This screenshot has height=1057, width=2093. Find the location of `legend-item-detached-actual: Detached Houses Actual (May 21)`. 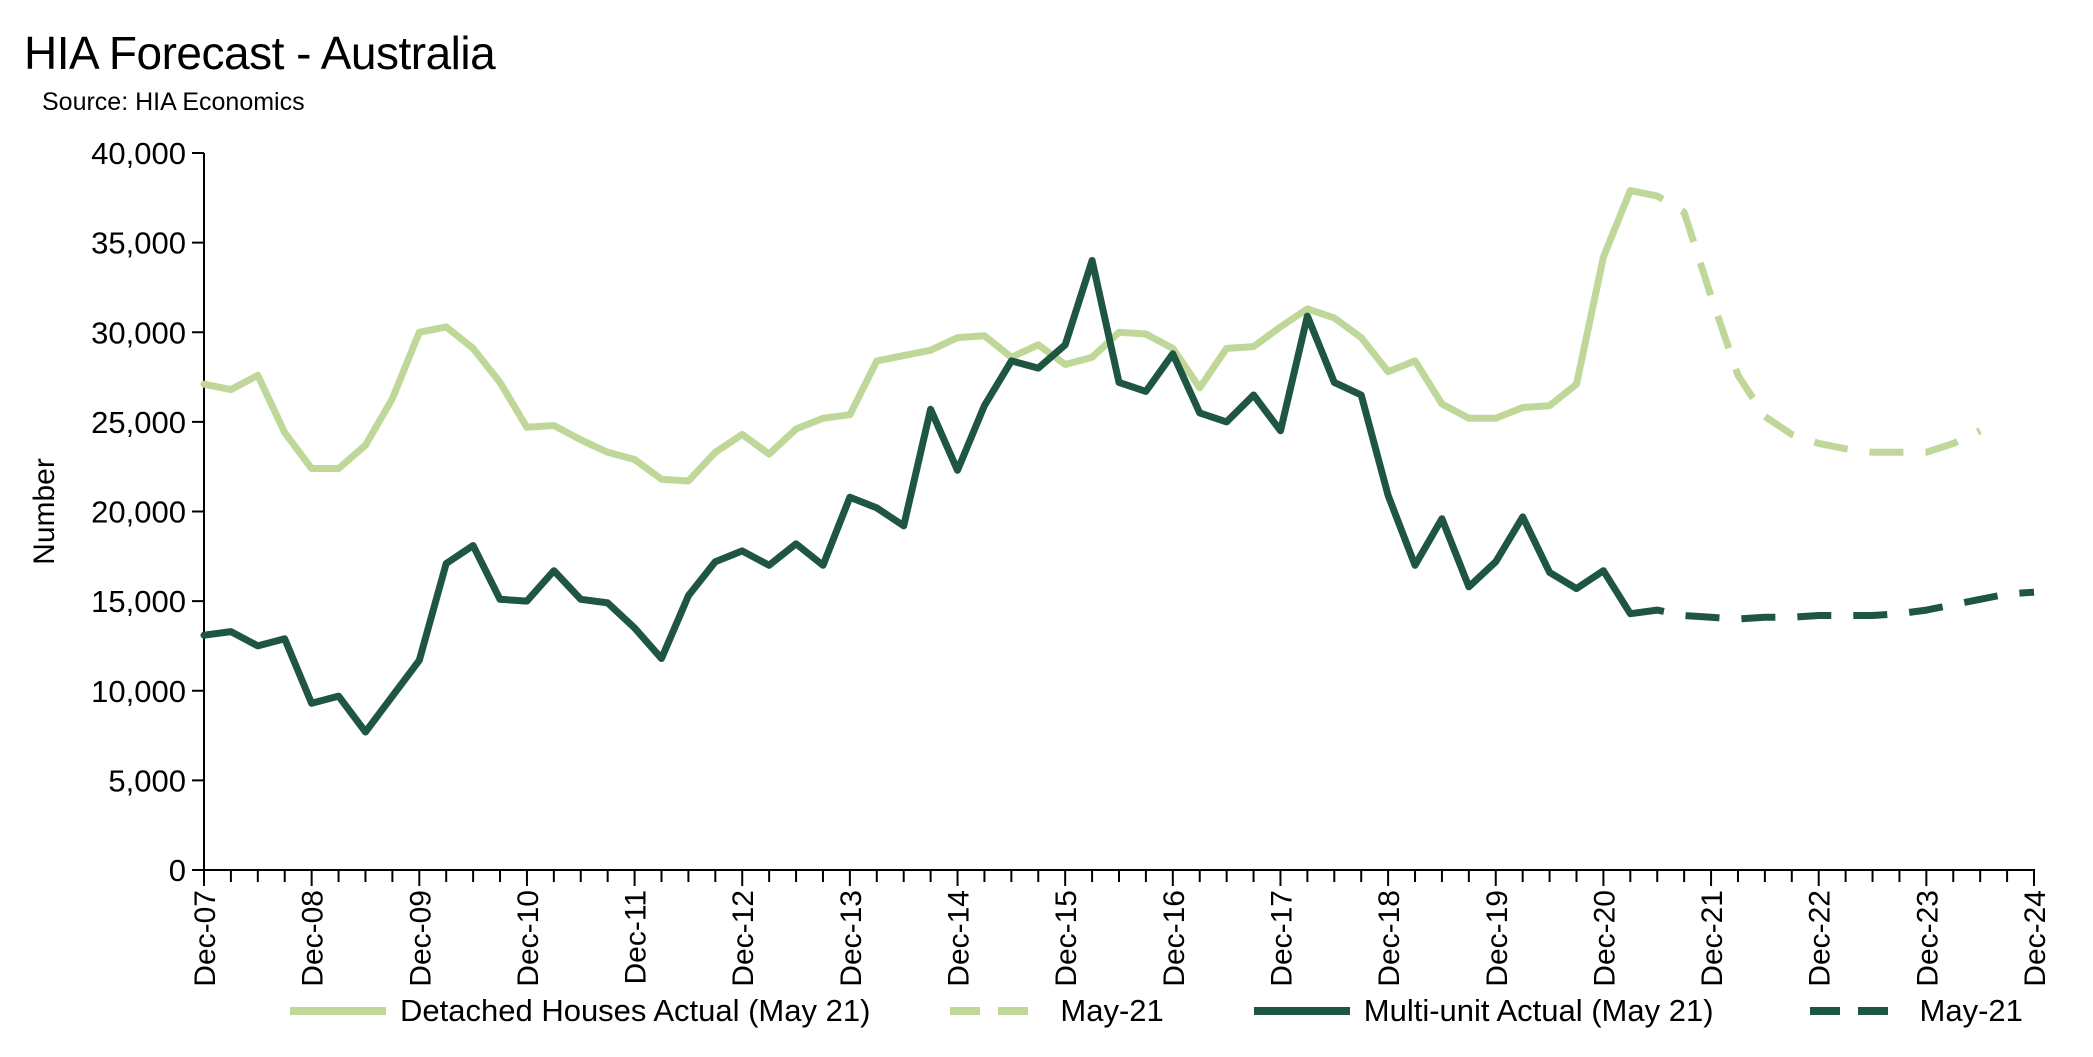

legend-item-detached-actual: Detached Houses Actual (May 21) is located at coordinates (580, 1011).